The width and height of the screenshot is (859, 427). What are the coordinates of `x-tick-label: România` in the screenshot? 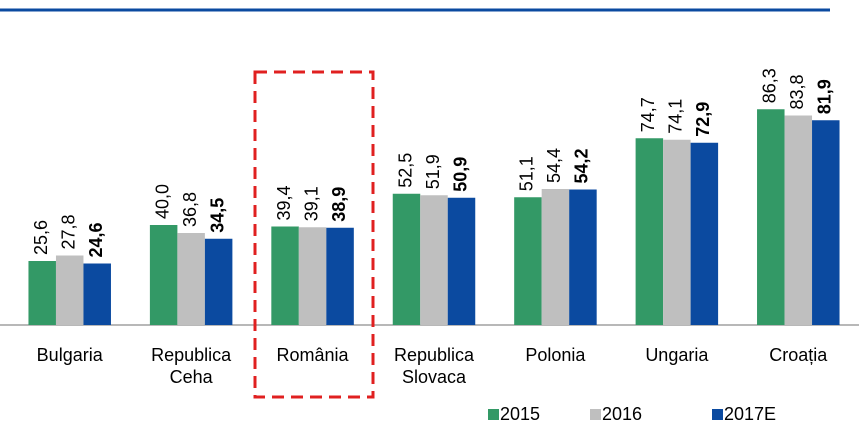 It's located at (312, 355).